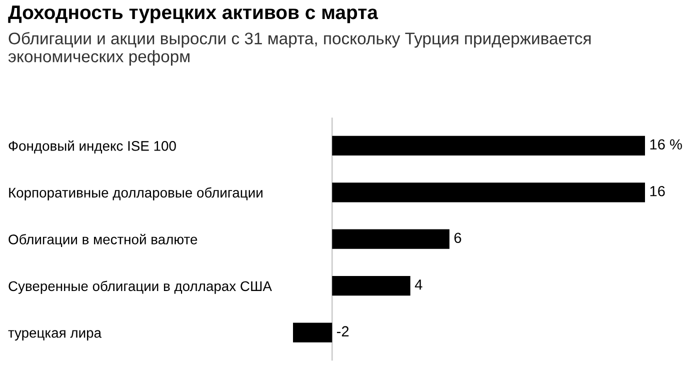  What do you see at coordinates (299, 49) in the screenshot?
I see `chart-subtitle: Облигации и акции выросли с 31 марта, поскольку Турция придерживается экономических реформ` at bounding box center [299, 49].